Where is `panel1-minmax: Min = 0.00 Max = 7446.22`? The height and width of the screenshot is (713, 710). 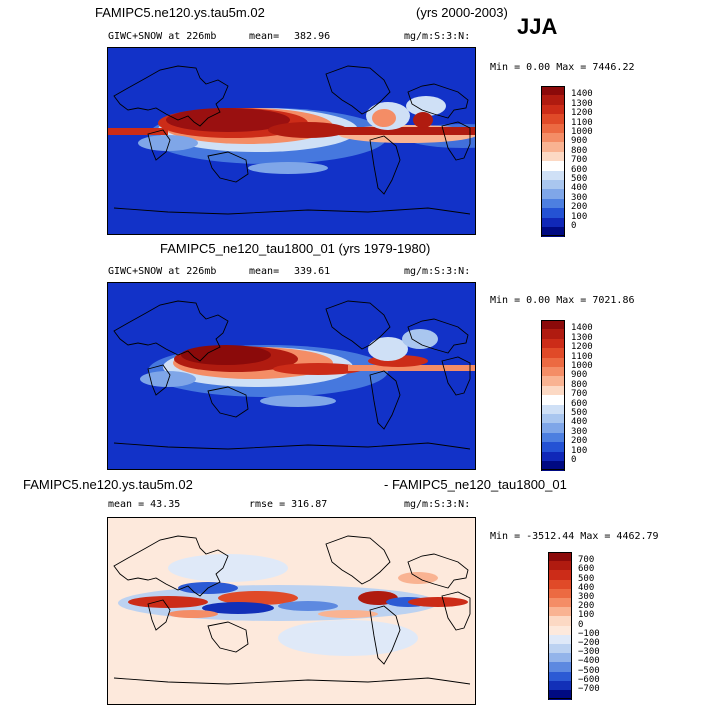 panel1-minmax: Min = 0.00 Max = 7446.22 is located at coordinates (562, 67).